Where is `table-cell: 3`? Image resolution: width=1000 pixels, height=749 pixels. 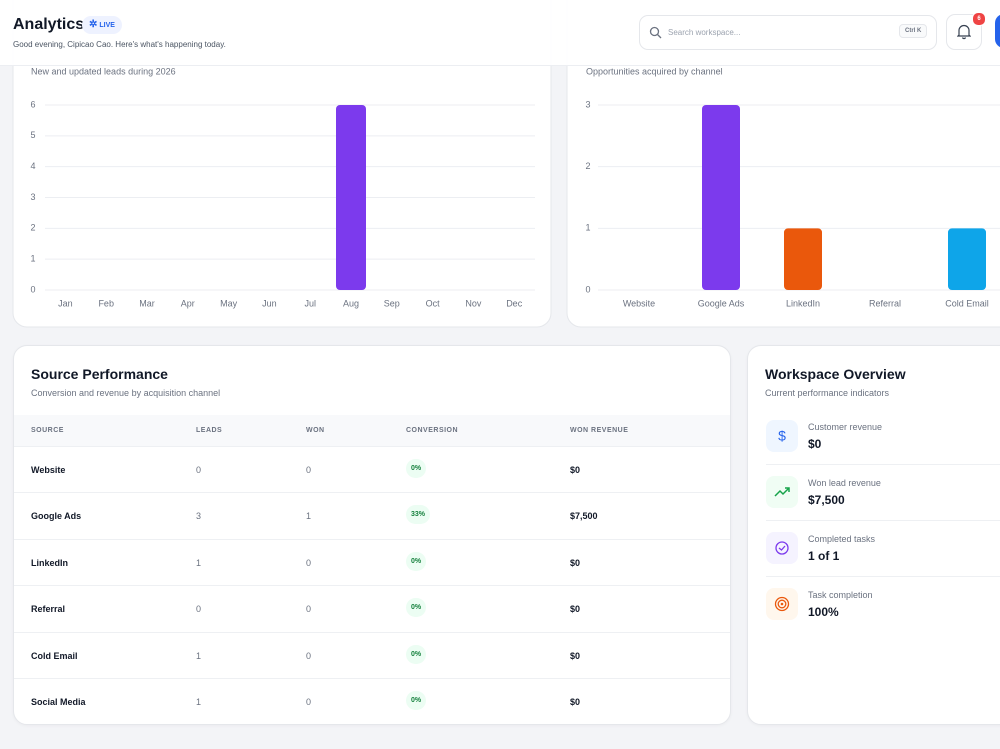
table-cell: 3 is located at coordinates (199, 516).